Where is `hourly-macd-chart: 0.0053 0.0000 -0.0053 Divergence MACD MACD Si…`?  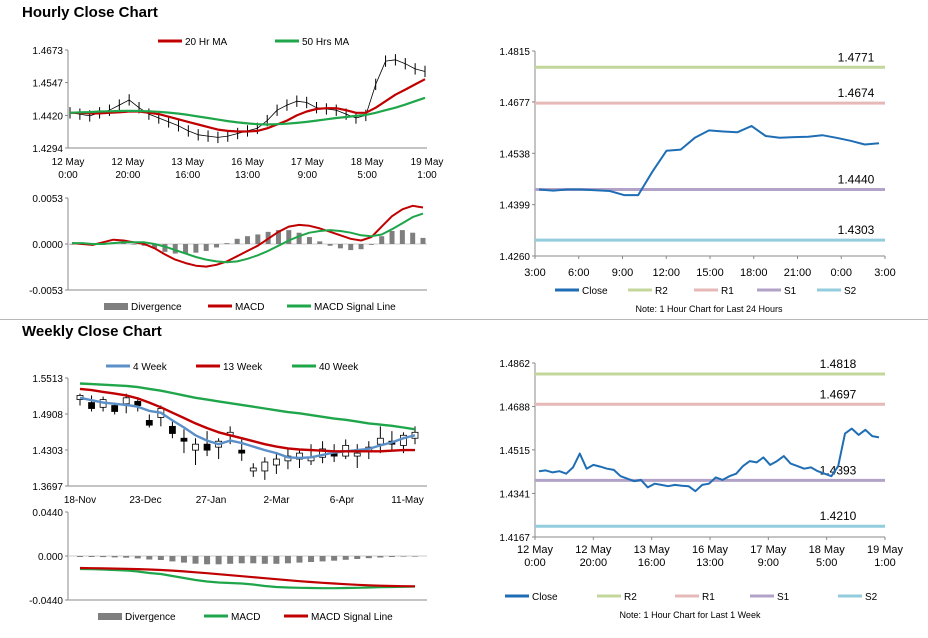 hourly-macd-chart: 0.0053 0.0000 -0.0053 Divergence MACD MACD Si… is located at coordinates (228, 253).